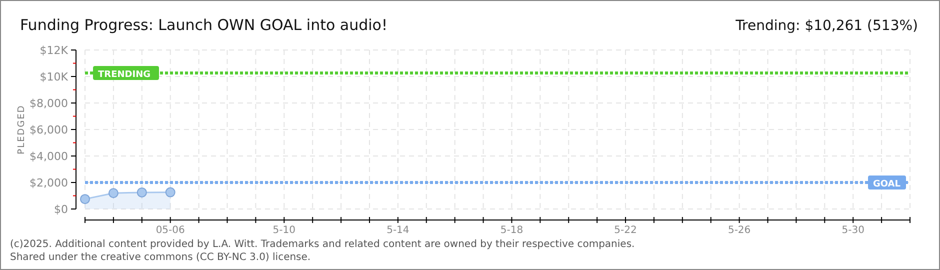 The image size is (940, 270). What do you see at coordinates (61, 209) in the screenshot?
I see `y-tick-label: $0` at bounding box center [61, 209].